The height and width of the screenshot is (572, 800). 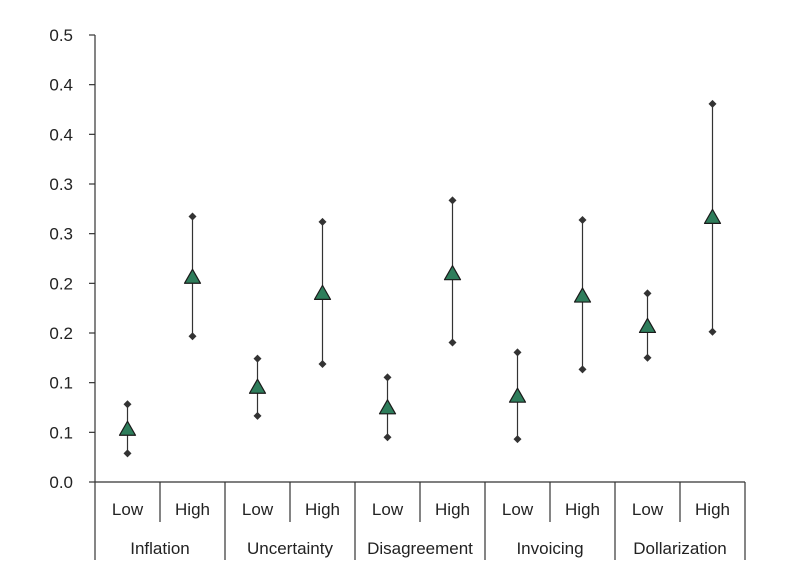 I want to click on x-group-label: Invoicing, so click(x=549, y=548).